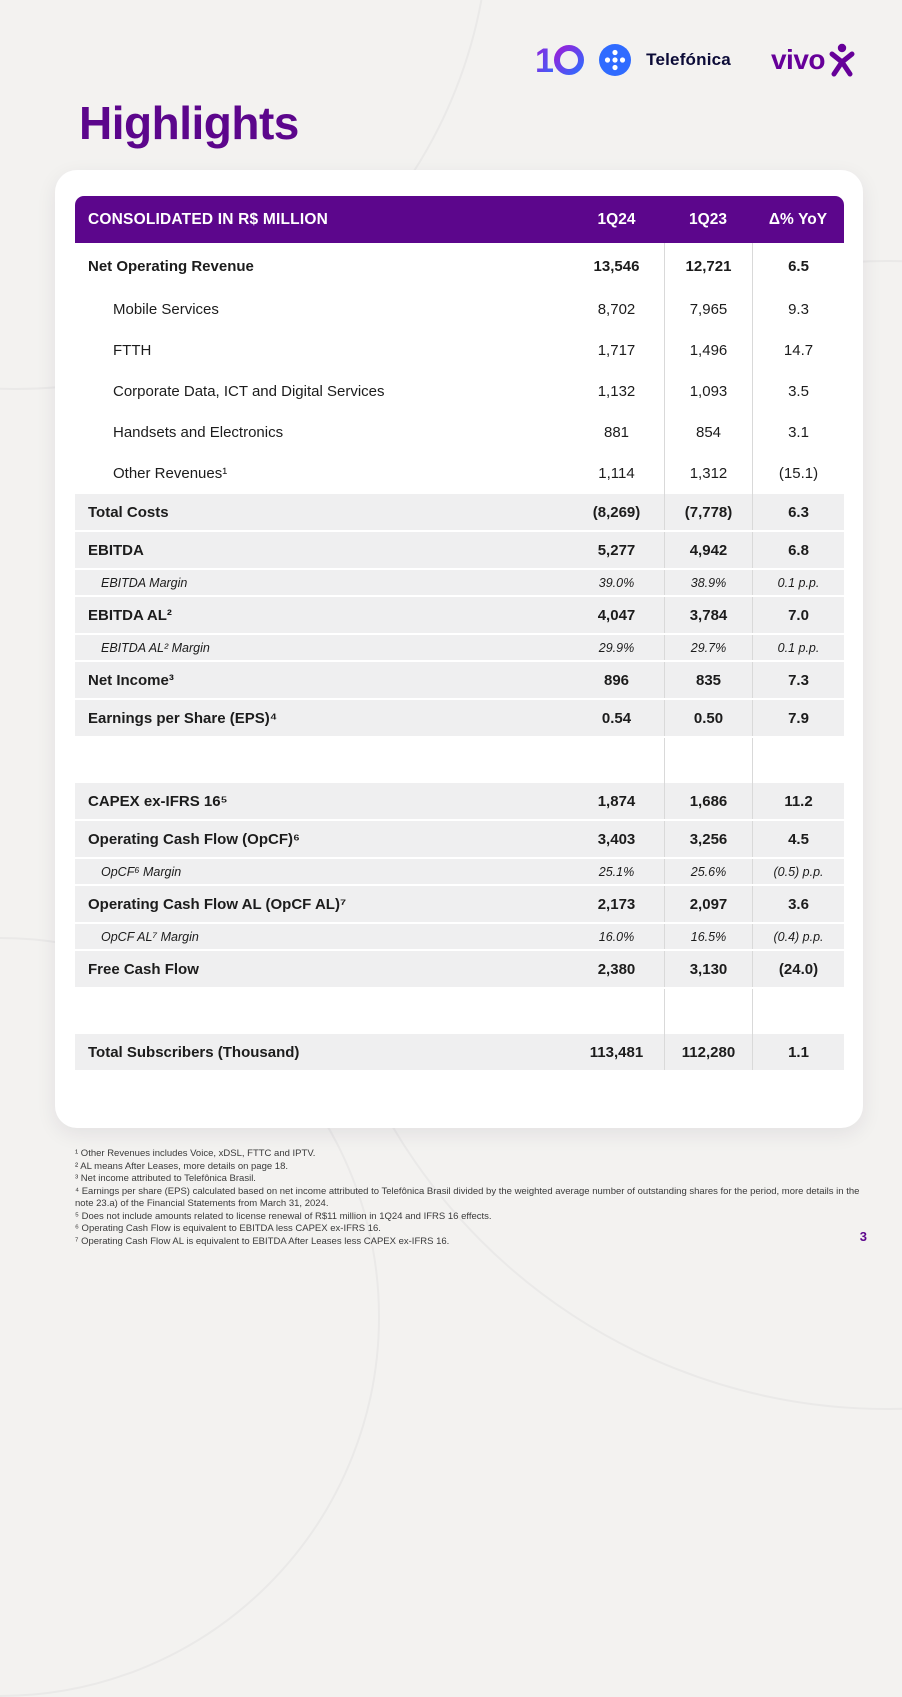 The image size is (902, 1697). I want to click on value-1q23: 25.6%, so click(708, 871).